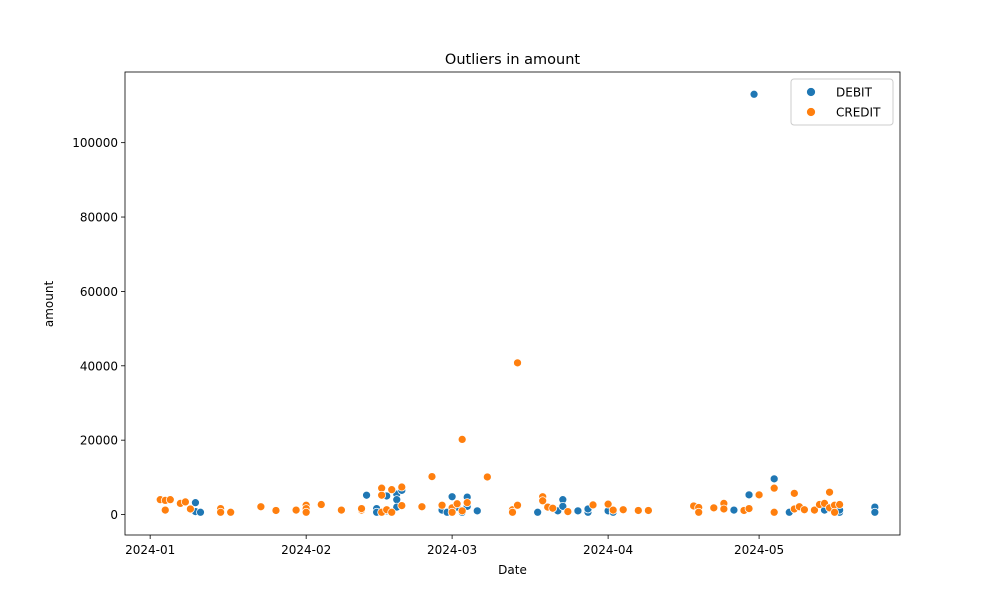  What do you see at coordinates (306, 550) in the screenshot?
I see `x-tick-label: 2024-02` at bounding box center [306, 550].